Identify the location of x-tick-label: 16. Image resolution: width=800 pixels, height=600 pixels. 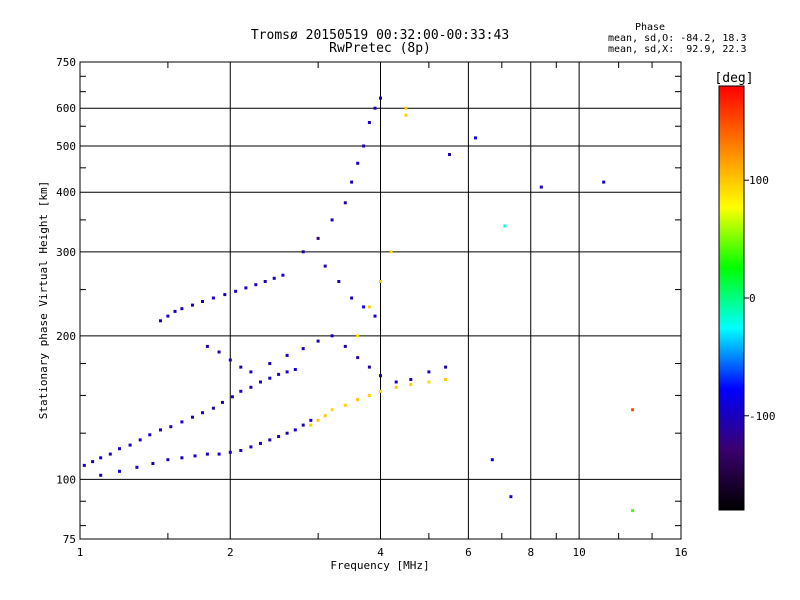
(680, 552).